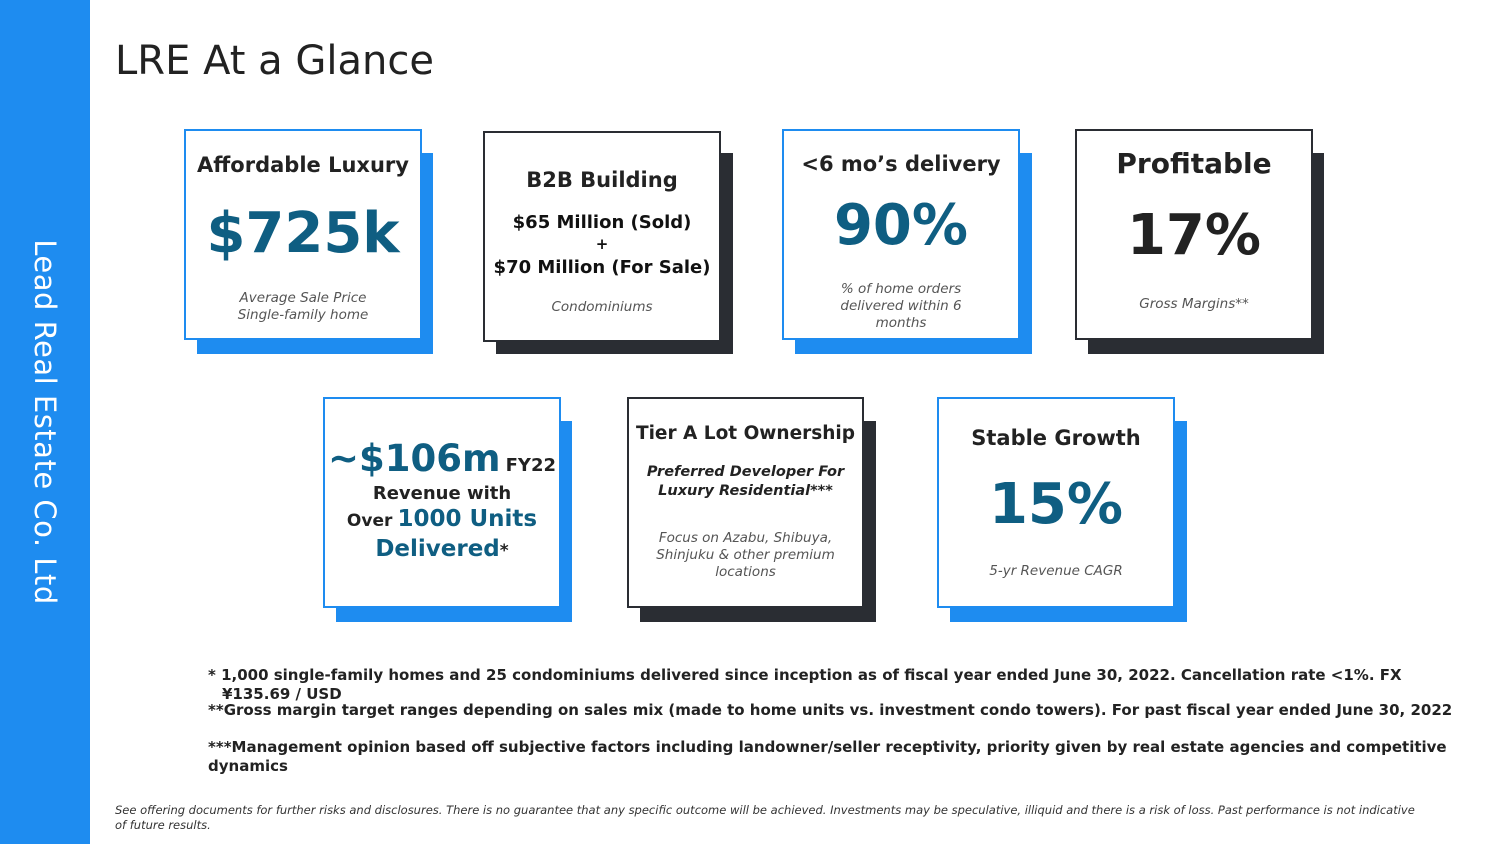 This screenshot has height=844, width=1500. What do you see at coordinates (602, 244) in the screenshot?
I see `card-plus: +` at bounding box center [602, 244].